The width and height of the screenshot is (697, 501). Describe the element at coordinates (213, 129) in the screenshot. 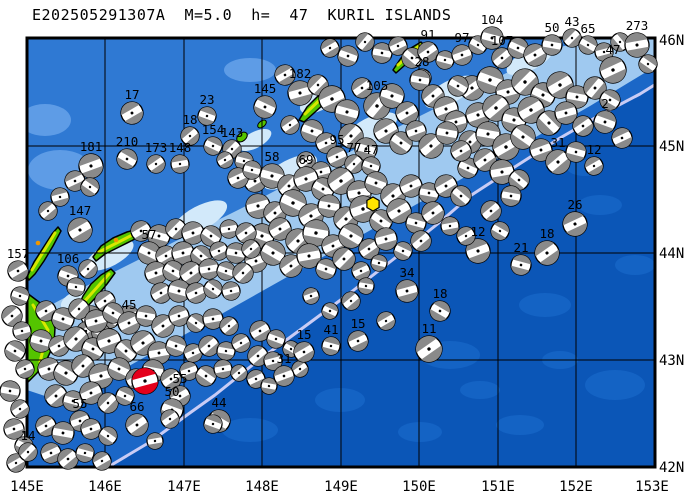

I see `event-number-label: 154` at that location.